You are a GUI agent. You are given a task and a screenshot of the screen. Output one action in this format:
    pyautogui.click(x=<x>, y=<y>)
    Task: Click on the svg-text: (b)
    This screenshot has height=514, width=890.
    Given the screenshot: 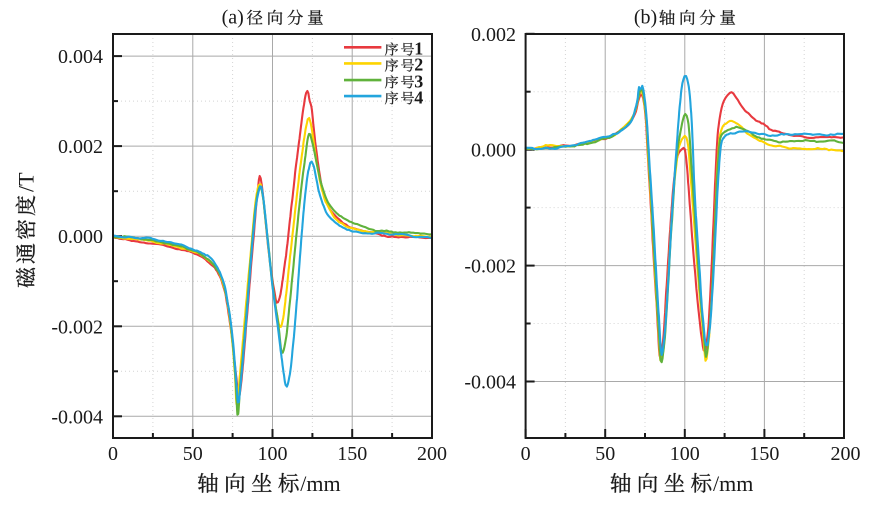 What is the action you would take?
    pyautogui.click(x=645, y=18)
    